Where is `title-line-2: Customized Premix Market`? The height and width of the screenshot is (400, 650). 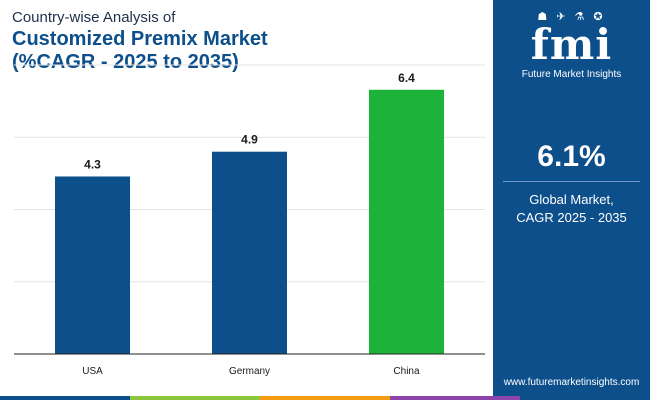
title-line-2: Customized Premix Market is located at coordinates (140, 39).